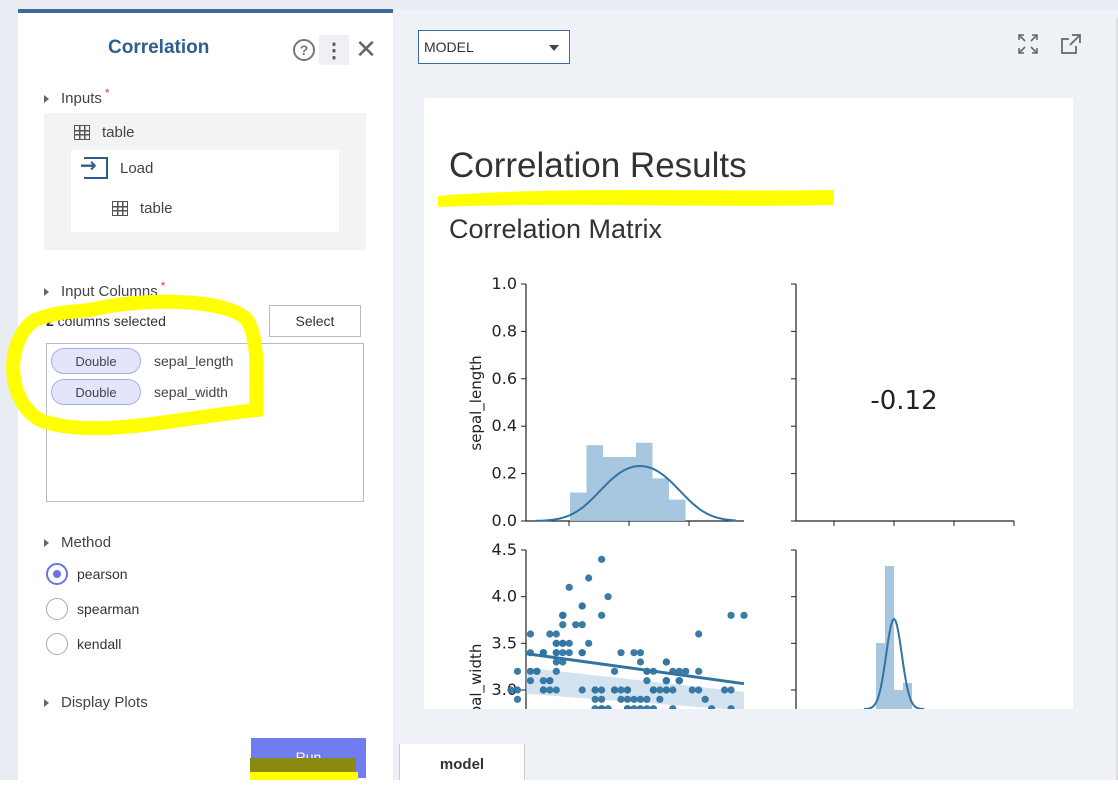 This screenshot has height=789, width=1118. Describe the element at coordinates (118, 132) in the screenshot. I see `input-table-label: table` at that location.